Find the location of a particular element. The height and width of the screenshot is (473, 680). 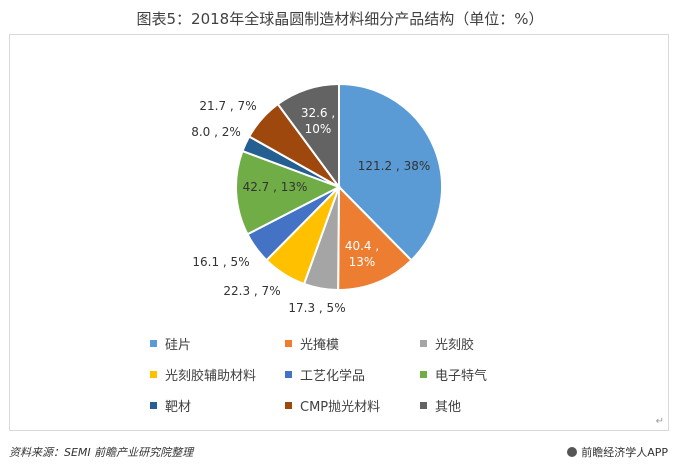

legend-label: 光刻胶 is located at coordinates (455, 345).